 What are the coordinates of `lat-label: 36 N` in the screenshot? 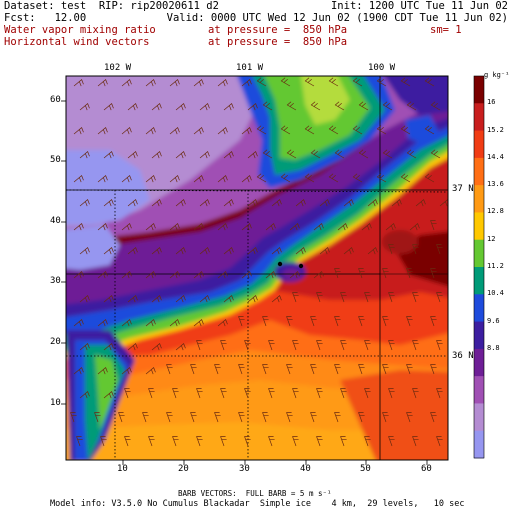 It's located at (463, 356).